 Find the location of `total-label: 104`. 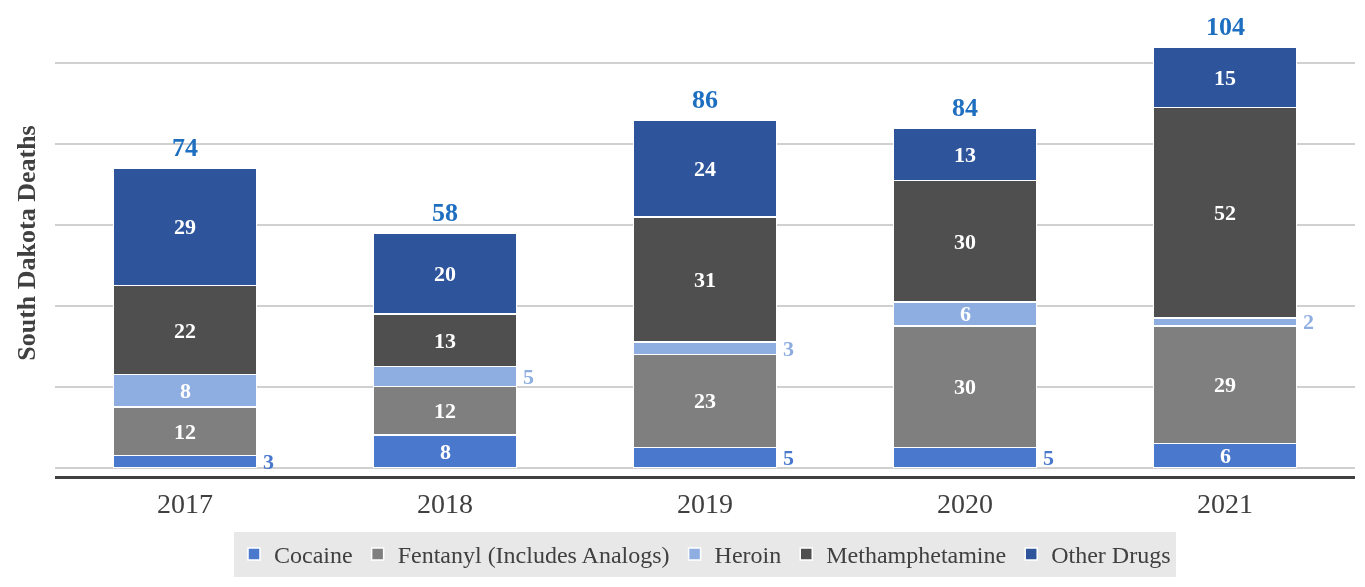

total-label: 104 is located at coordinates (1225, 26).